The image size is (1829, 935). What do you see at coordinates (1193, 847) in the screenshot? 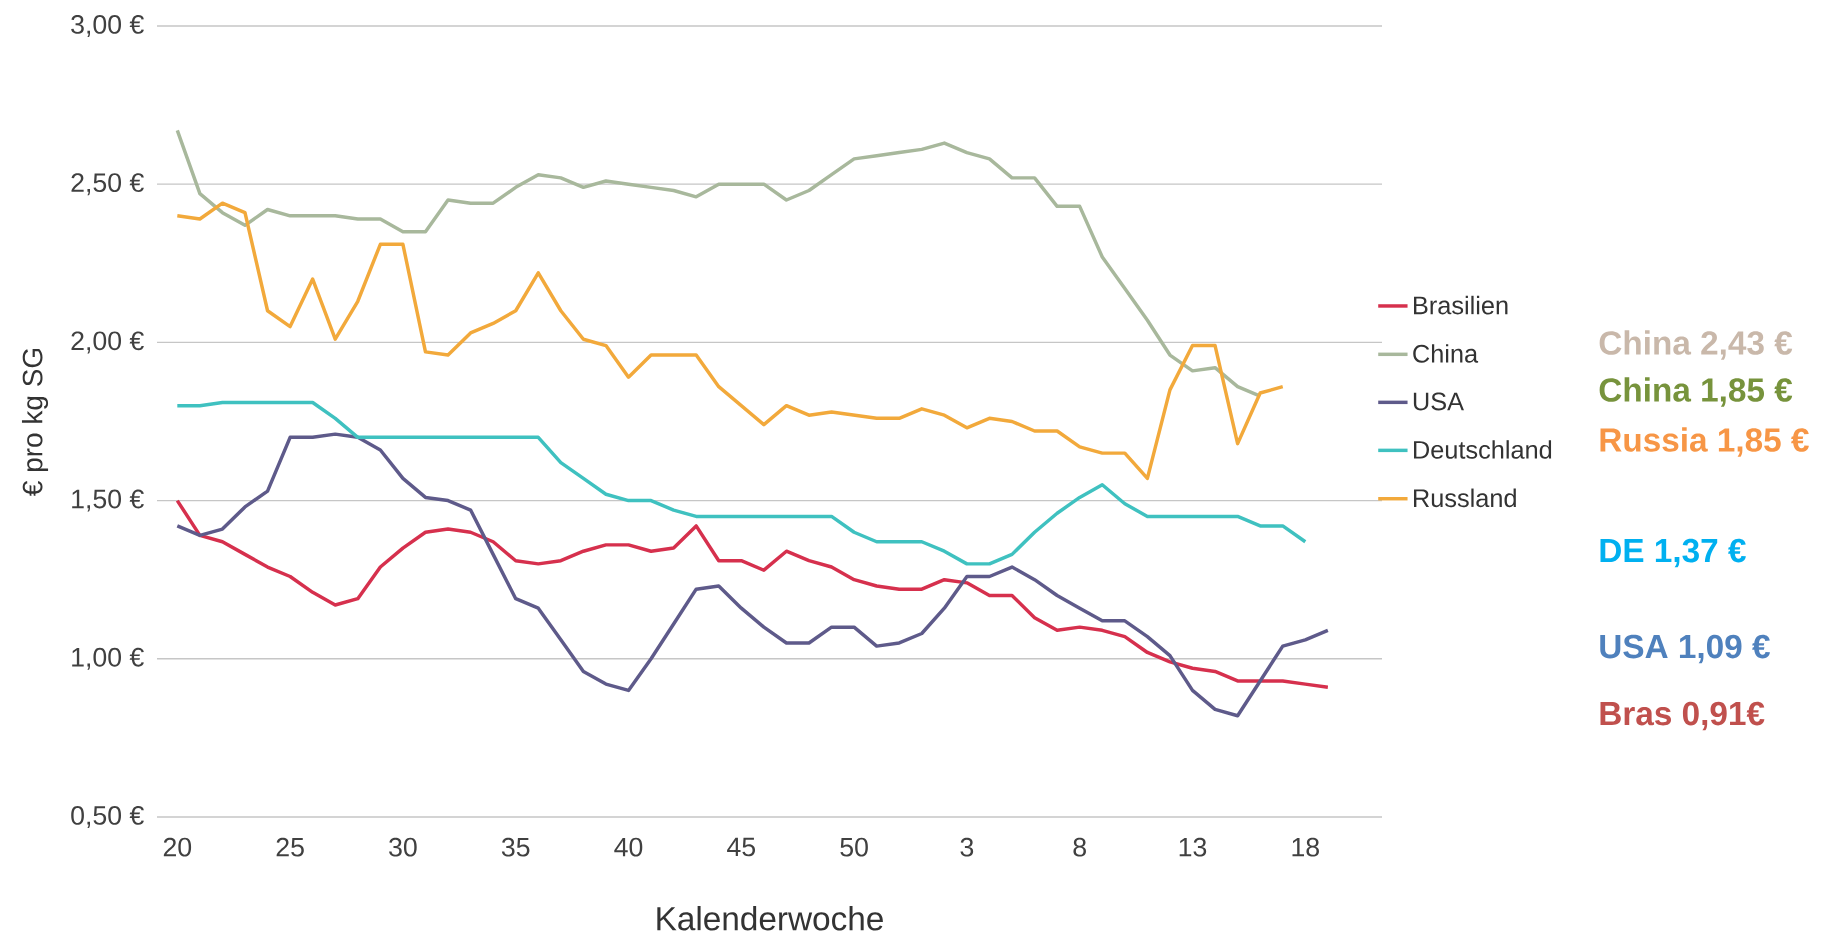
I see `x-tick-label: 13` at bounding box center [1193, 847].